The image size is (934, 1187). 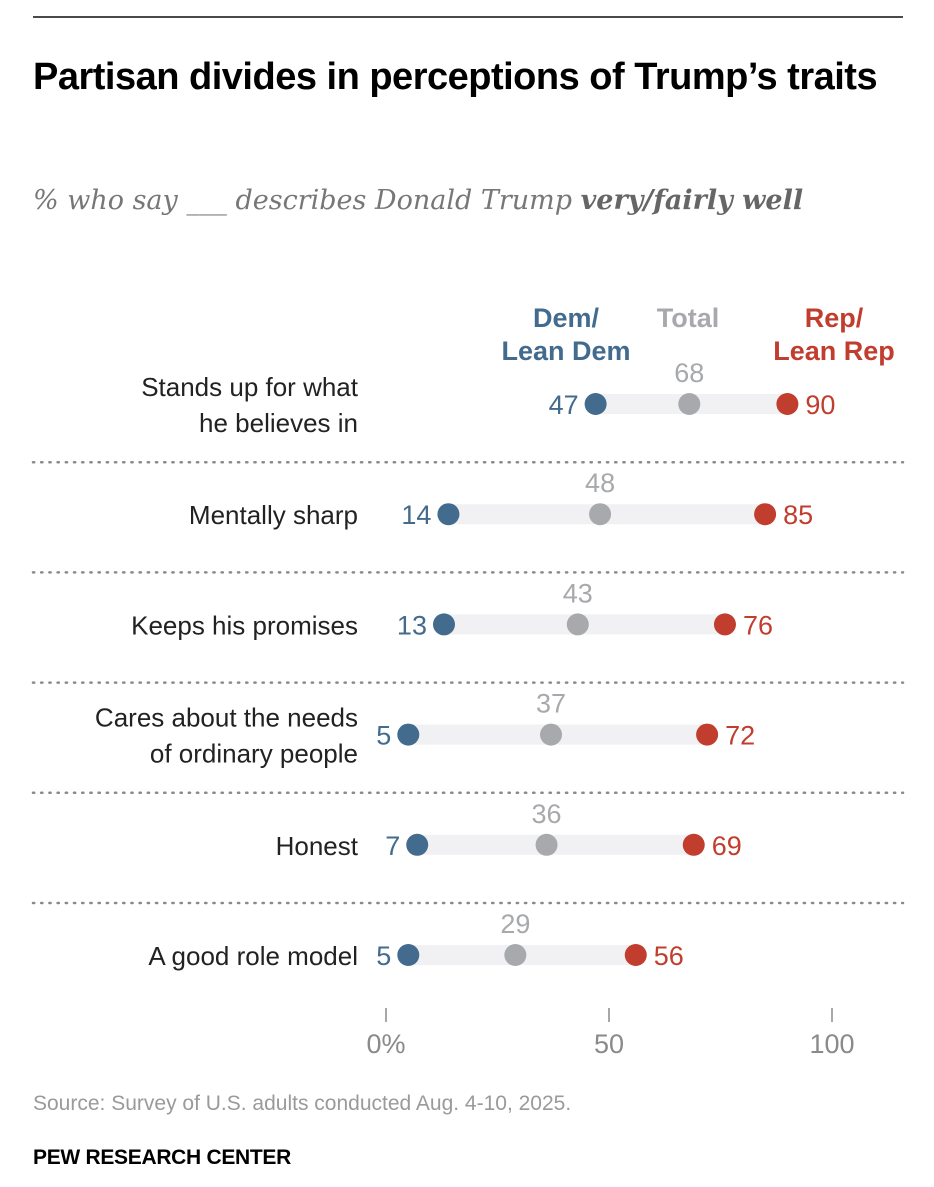 I want to click on total-value-label: 29, so click(x=515, y=924).